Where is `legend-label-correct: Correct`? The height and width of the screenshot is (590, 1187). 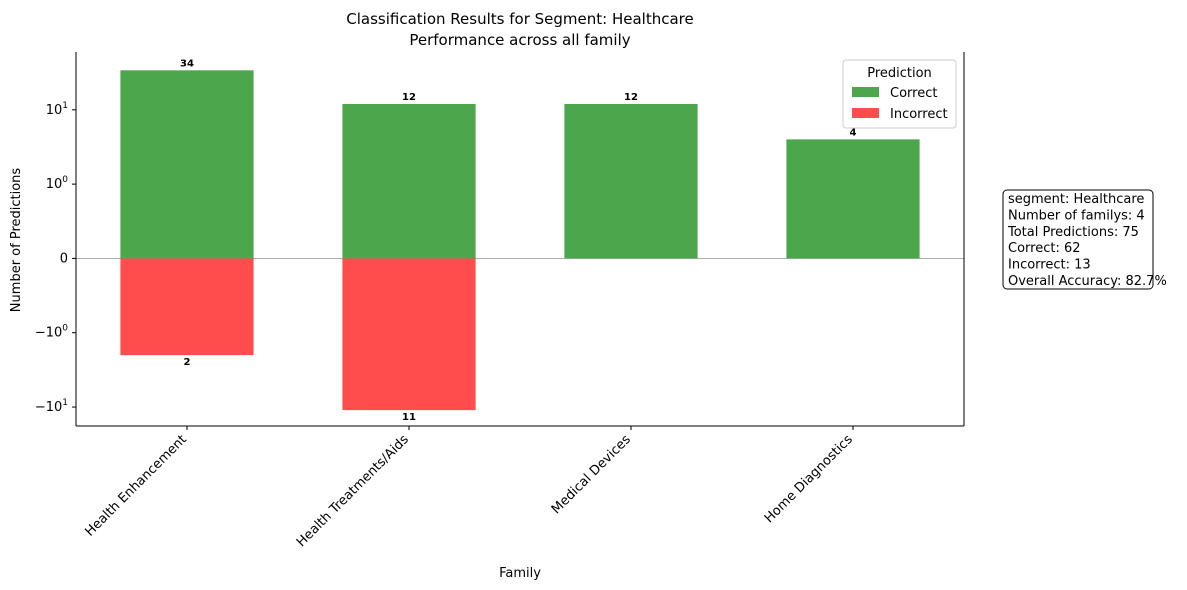 legend-label-correct: Correct is located at coordinates (913, 93).